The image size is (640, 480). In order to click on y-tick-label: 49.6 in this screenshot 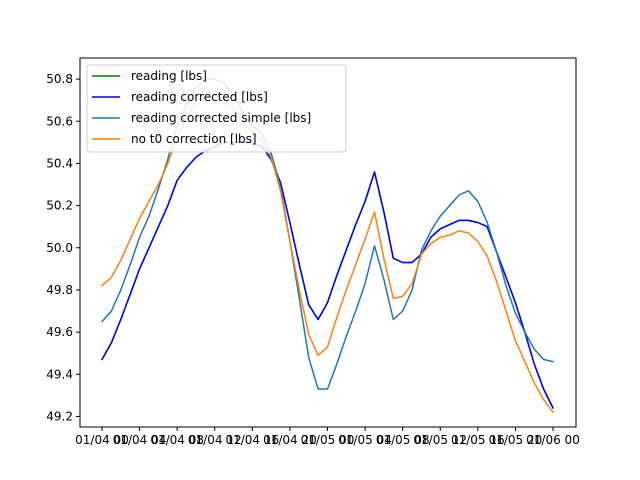, I will do `click(59, 332)`.